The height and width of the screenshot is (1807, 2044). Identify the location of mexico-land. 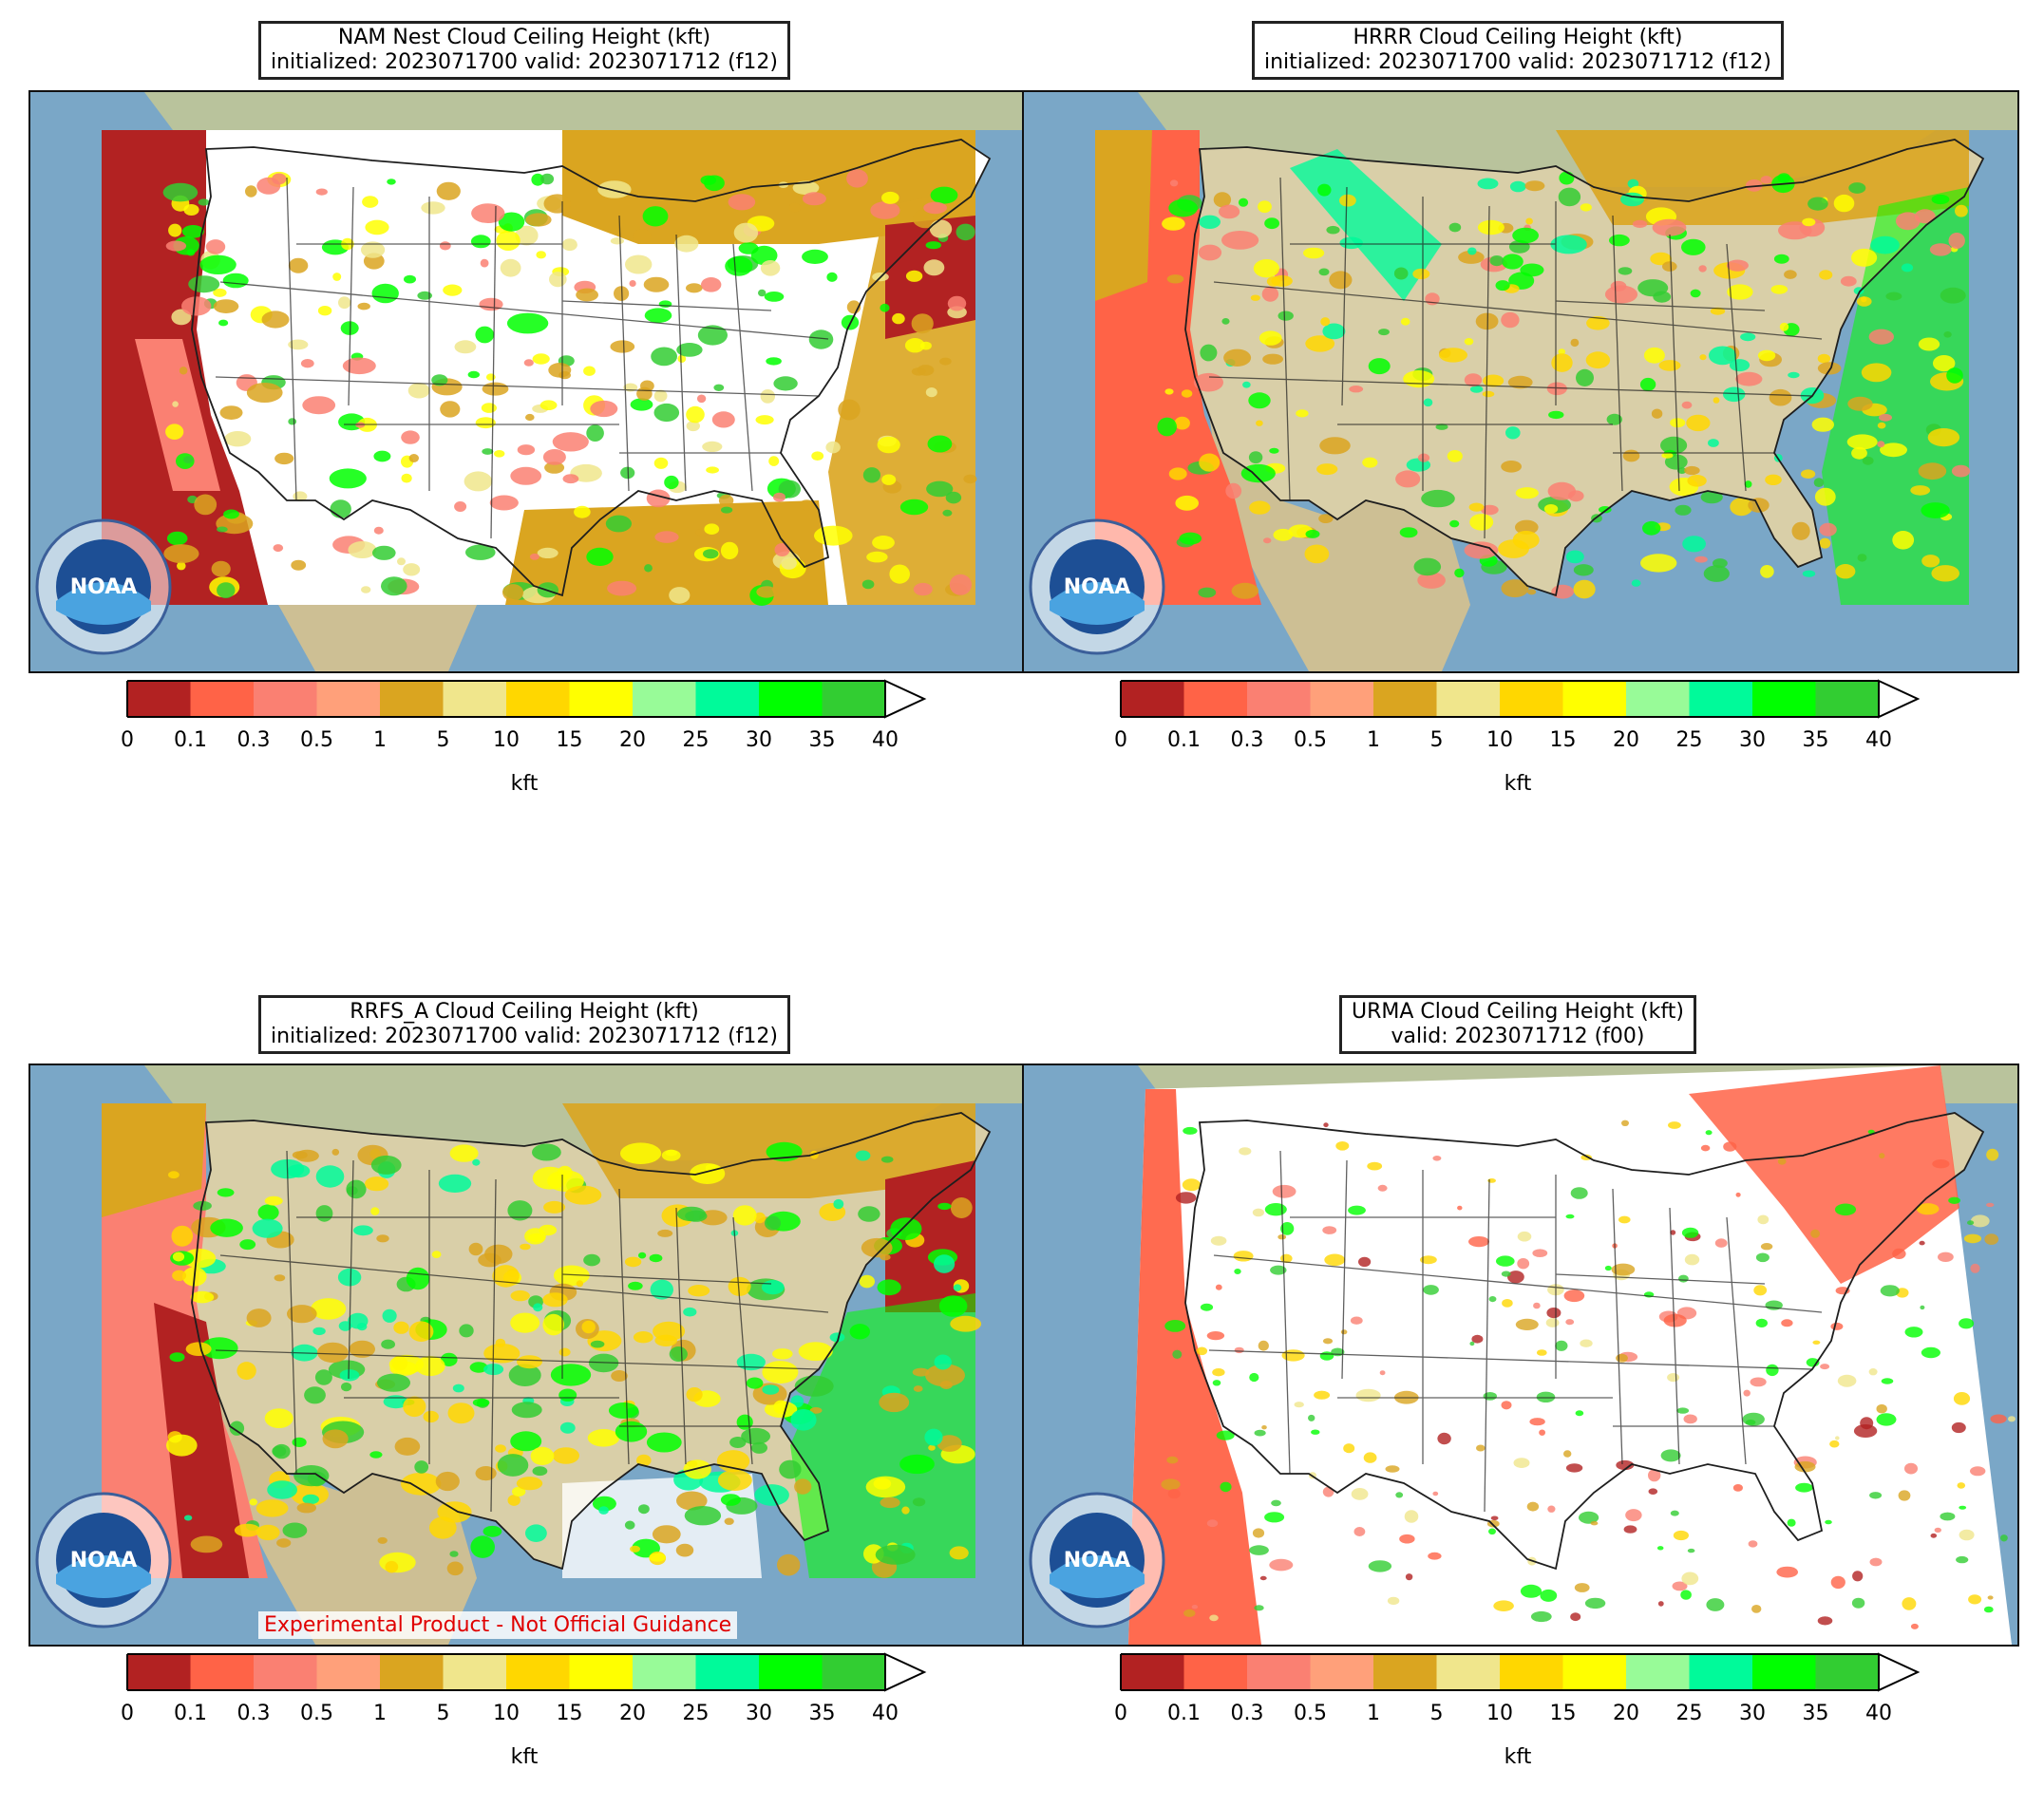
(1339, 543).